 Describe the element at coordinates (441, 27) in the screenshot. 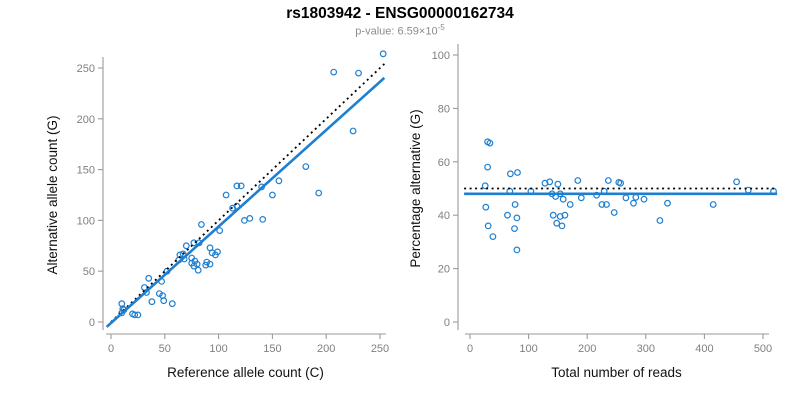

I see `pvalue-exponent: -5` at that location.